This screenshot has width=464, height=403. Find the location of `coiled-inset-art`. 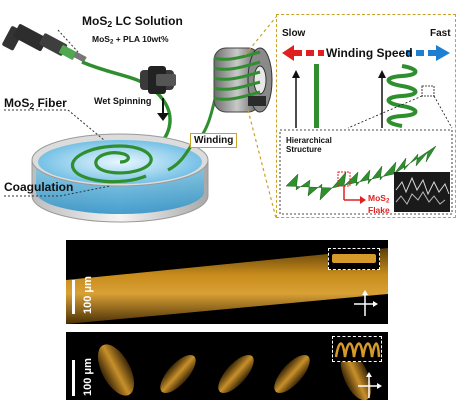

coiled-inset-art is located at coordinates (357, 350).